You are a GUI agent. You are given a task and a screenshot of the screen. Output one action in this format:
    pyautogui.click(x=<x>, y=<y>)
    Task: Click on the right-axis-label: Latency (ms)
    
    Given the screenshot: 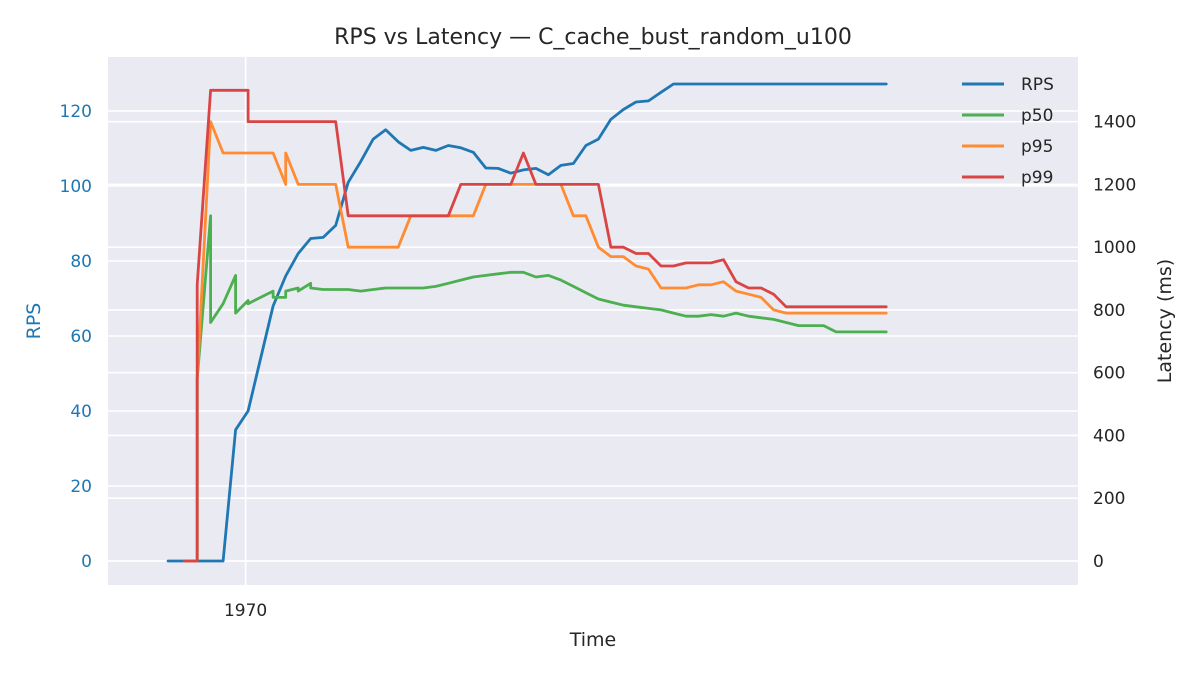 What is the action you would take?
    pyautogui.click(x=1165, y=321)
    